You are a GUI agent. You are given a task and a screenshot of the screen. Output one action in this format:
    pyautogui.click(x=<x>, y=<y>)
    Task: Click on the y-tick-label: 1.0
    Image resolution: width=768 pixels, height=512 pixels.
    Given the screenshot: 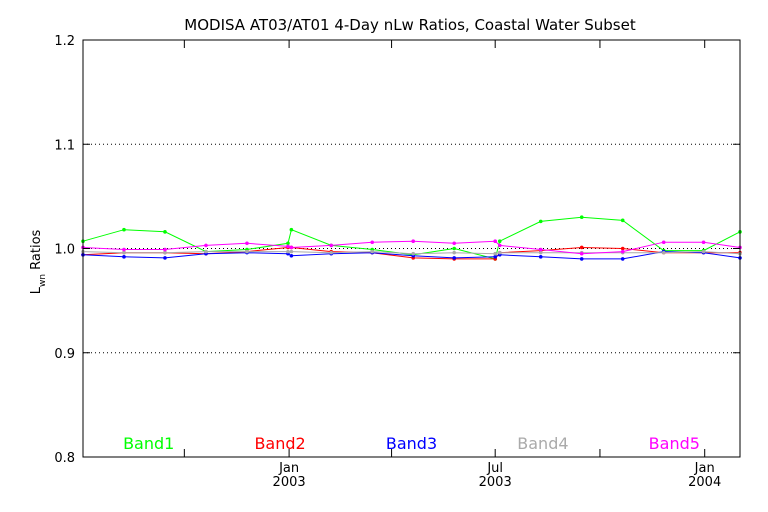 What is the action you would take?
    pyautogui.click(x=64, y=250)
    